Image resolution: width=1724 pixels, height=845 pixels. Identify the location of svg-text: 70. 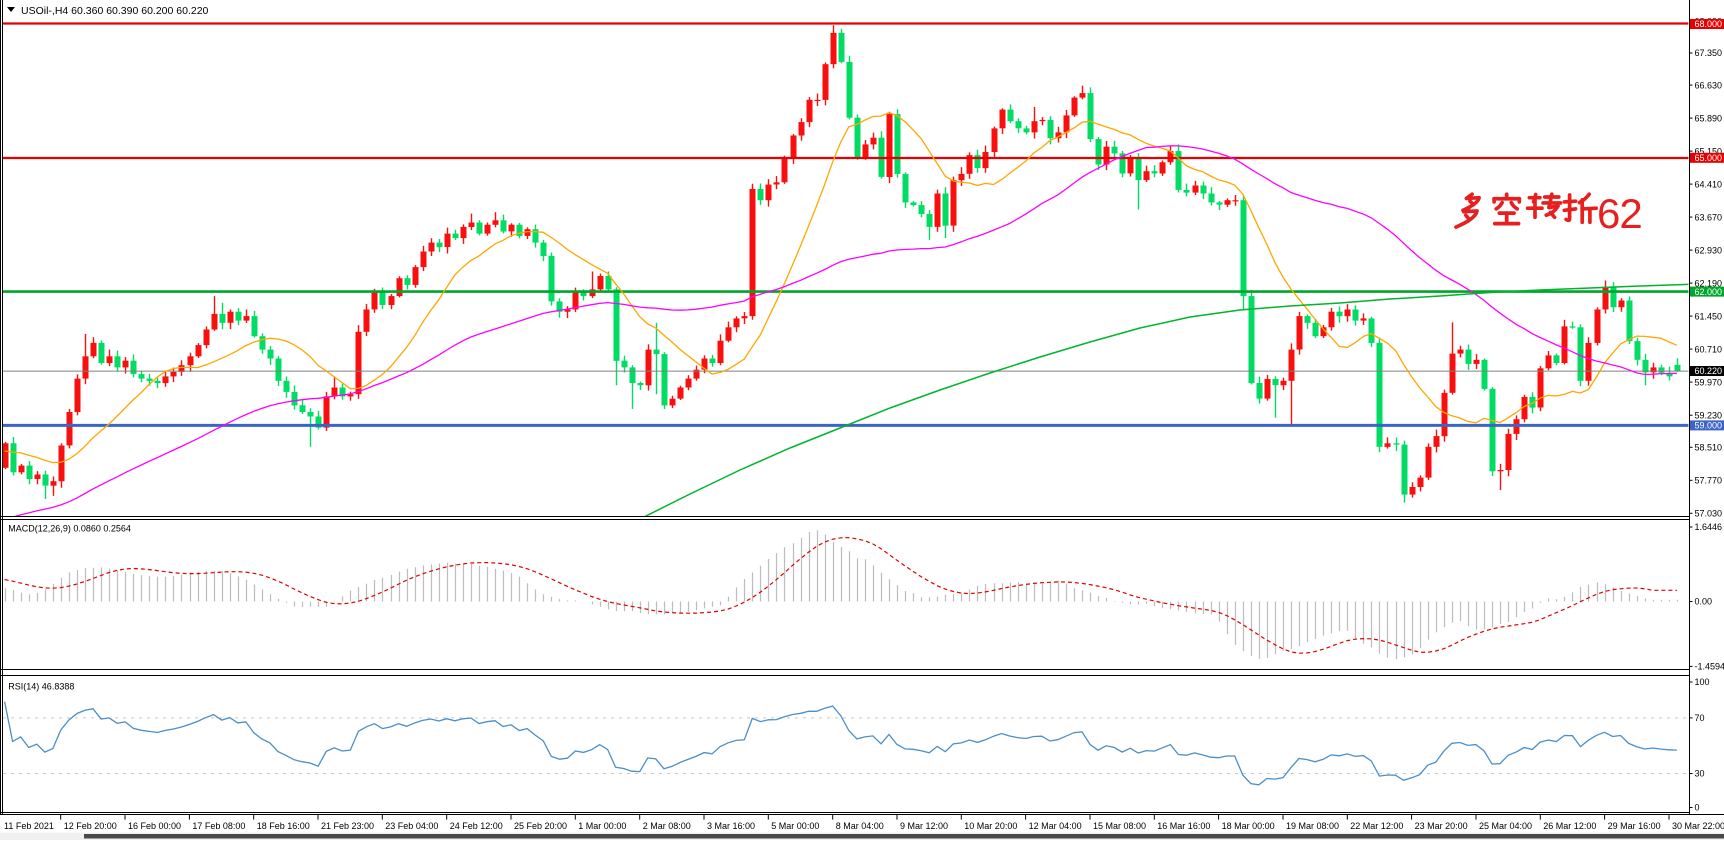
(1700, 718).